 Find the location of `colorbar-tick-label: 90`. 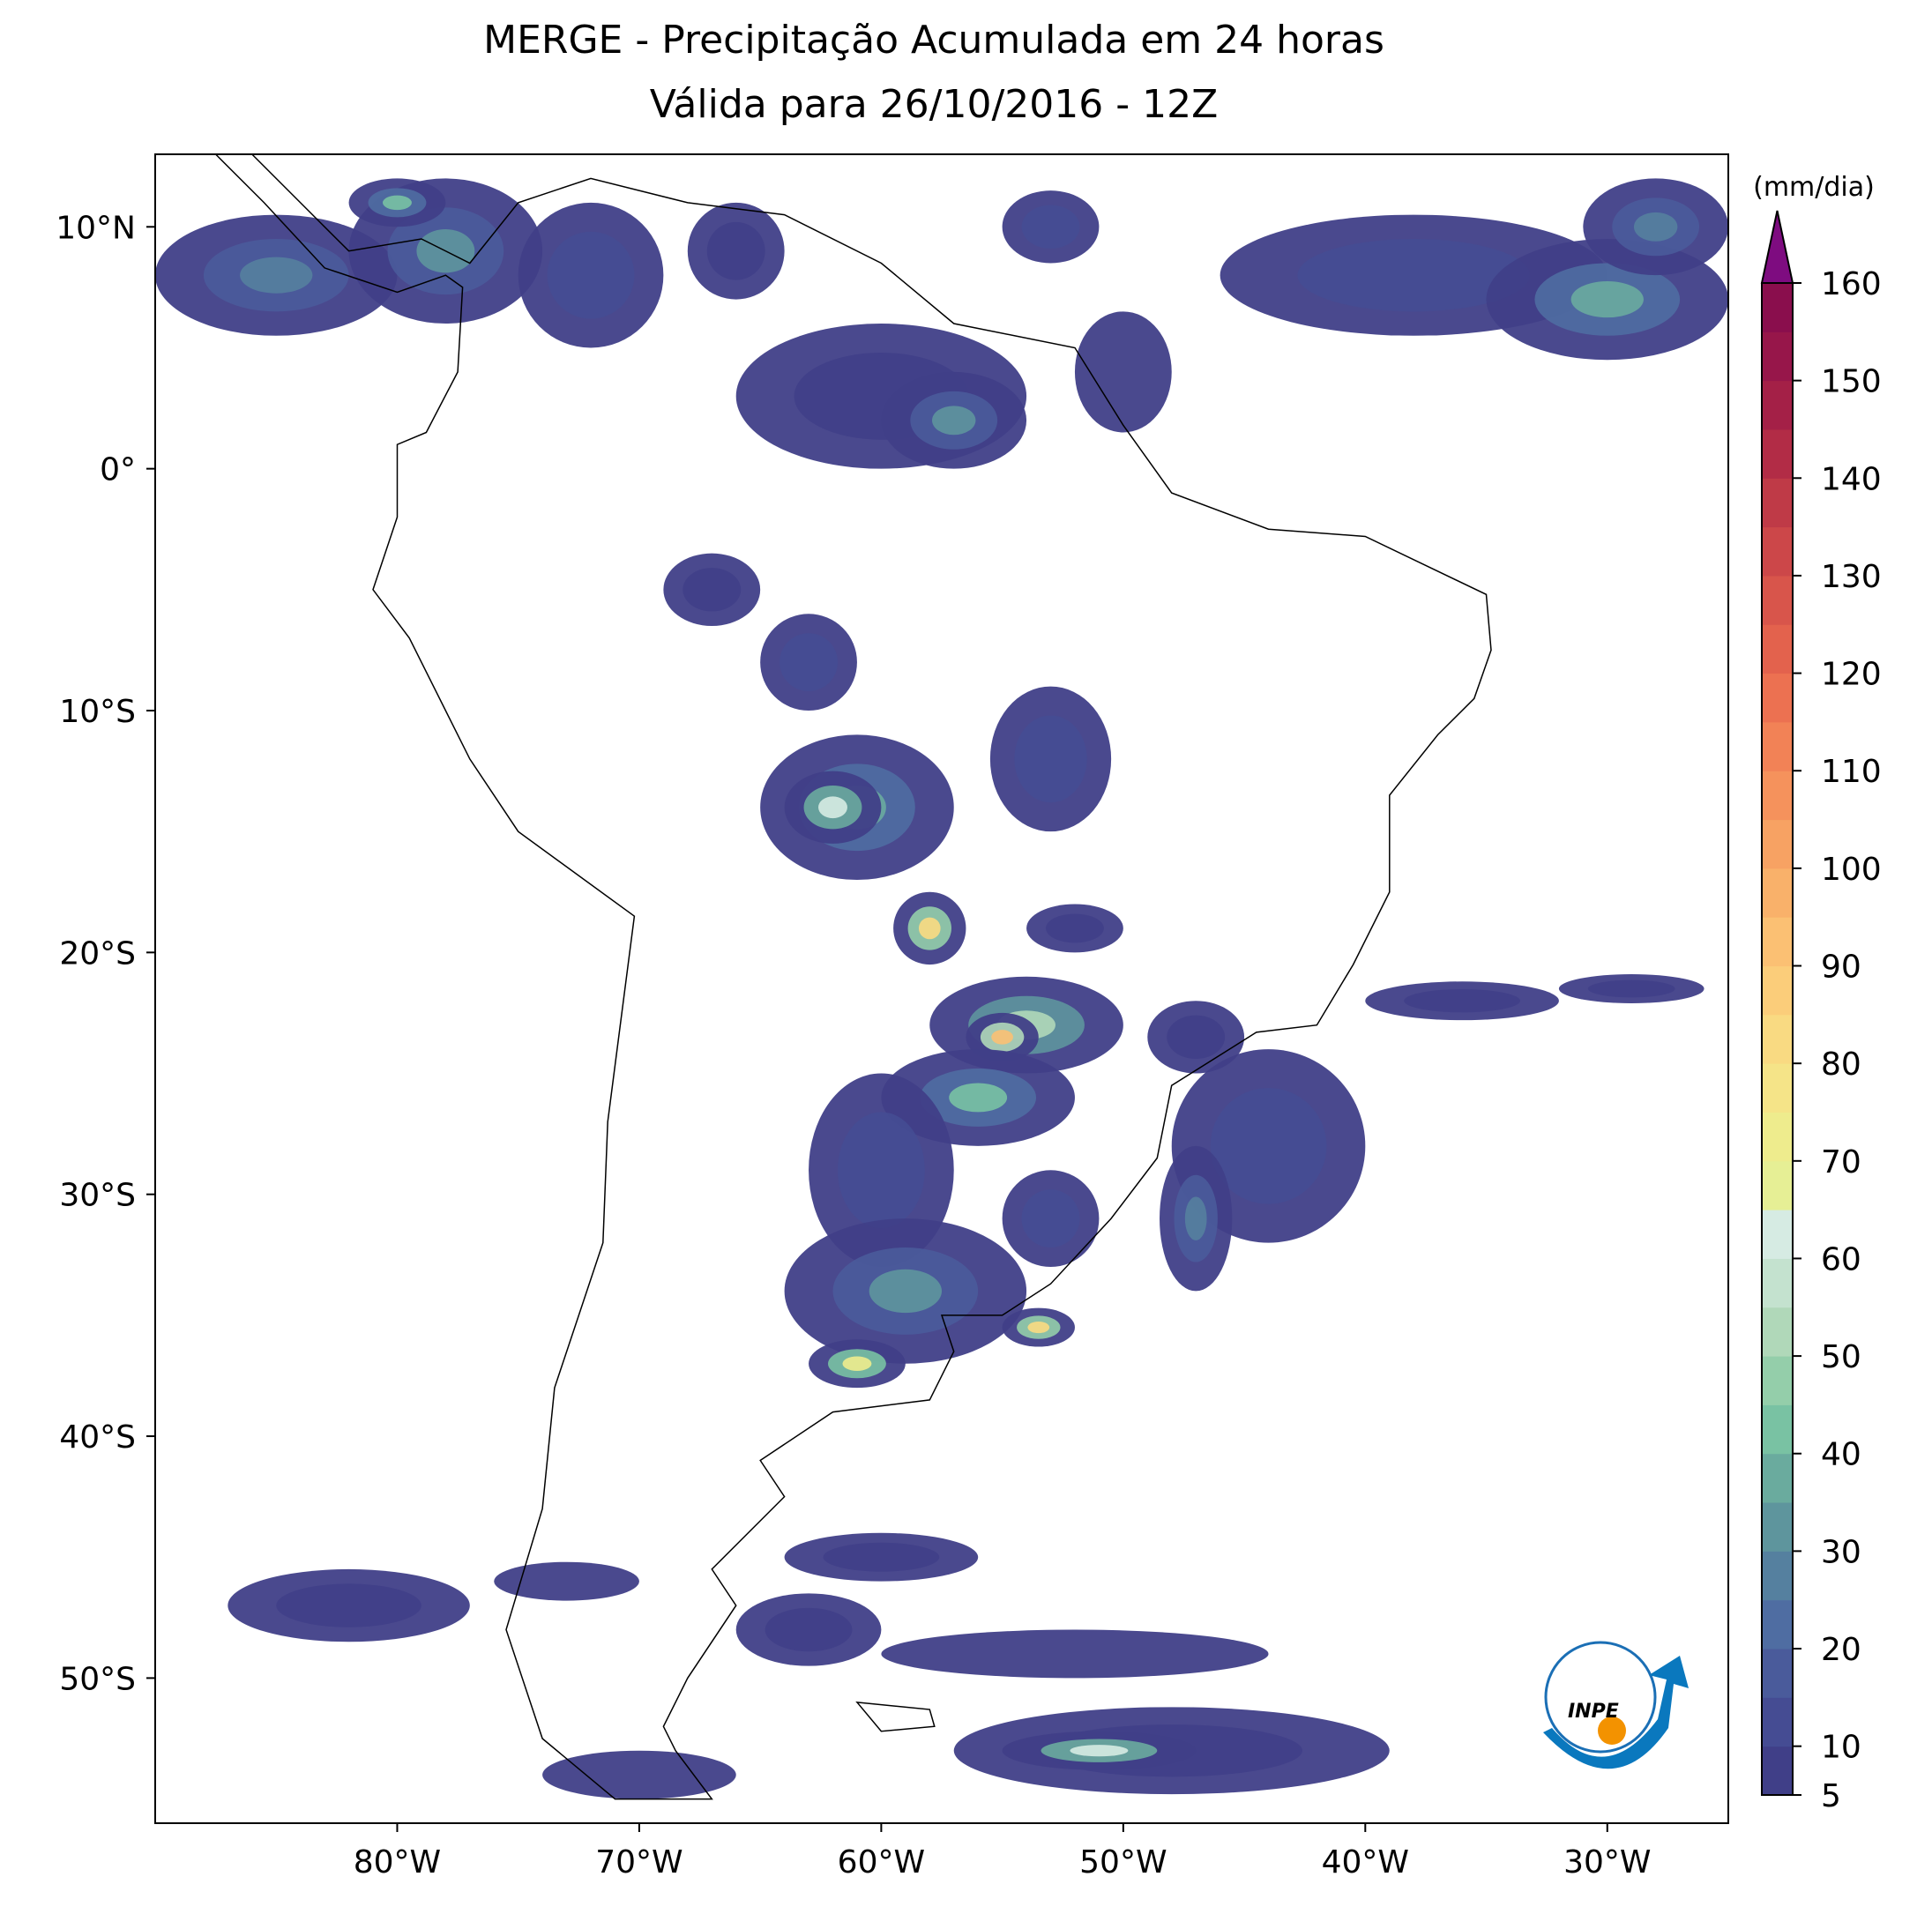

colorbar-tick-label: 90 is located at coordinates (1841, 968).